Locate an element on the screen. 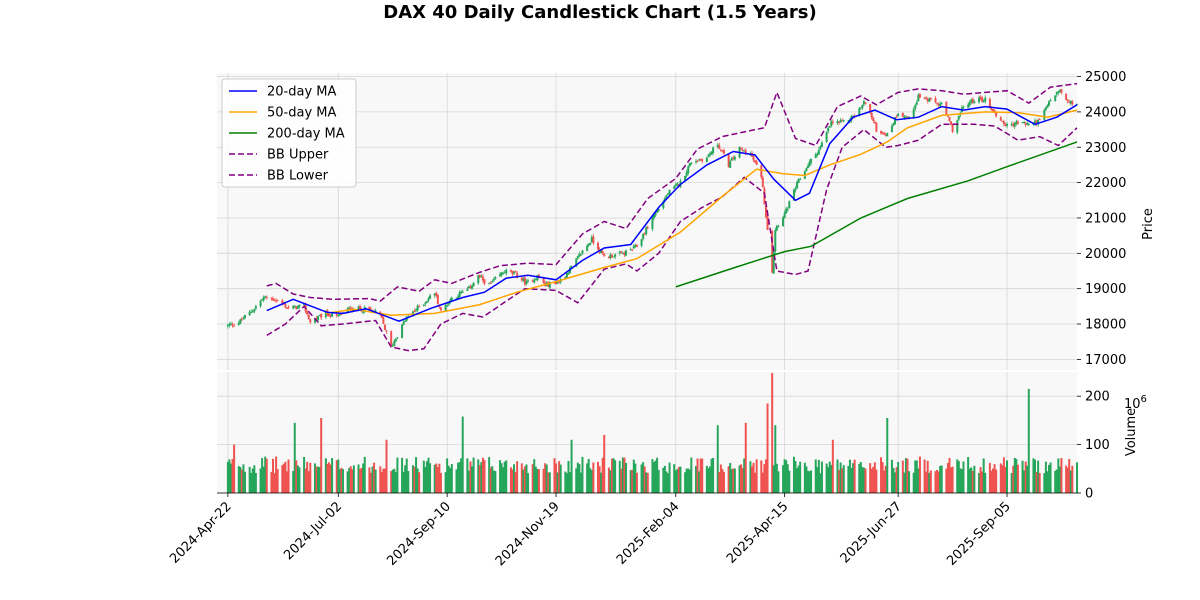 The height and width of the screenshot is (600, 1200). ma200-line is located at coordinates (876, 214).